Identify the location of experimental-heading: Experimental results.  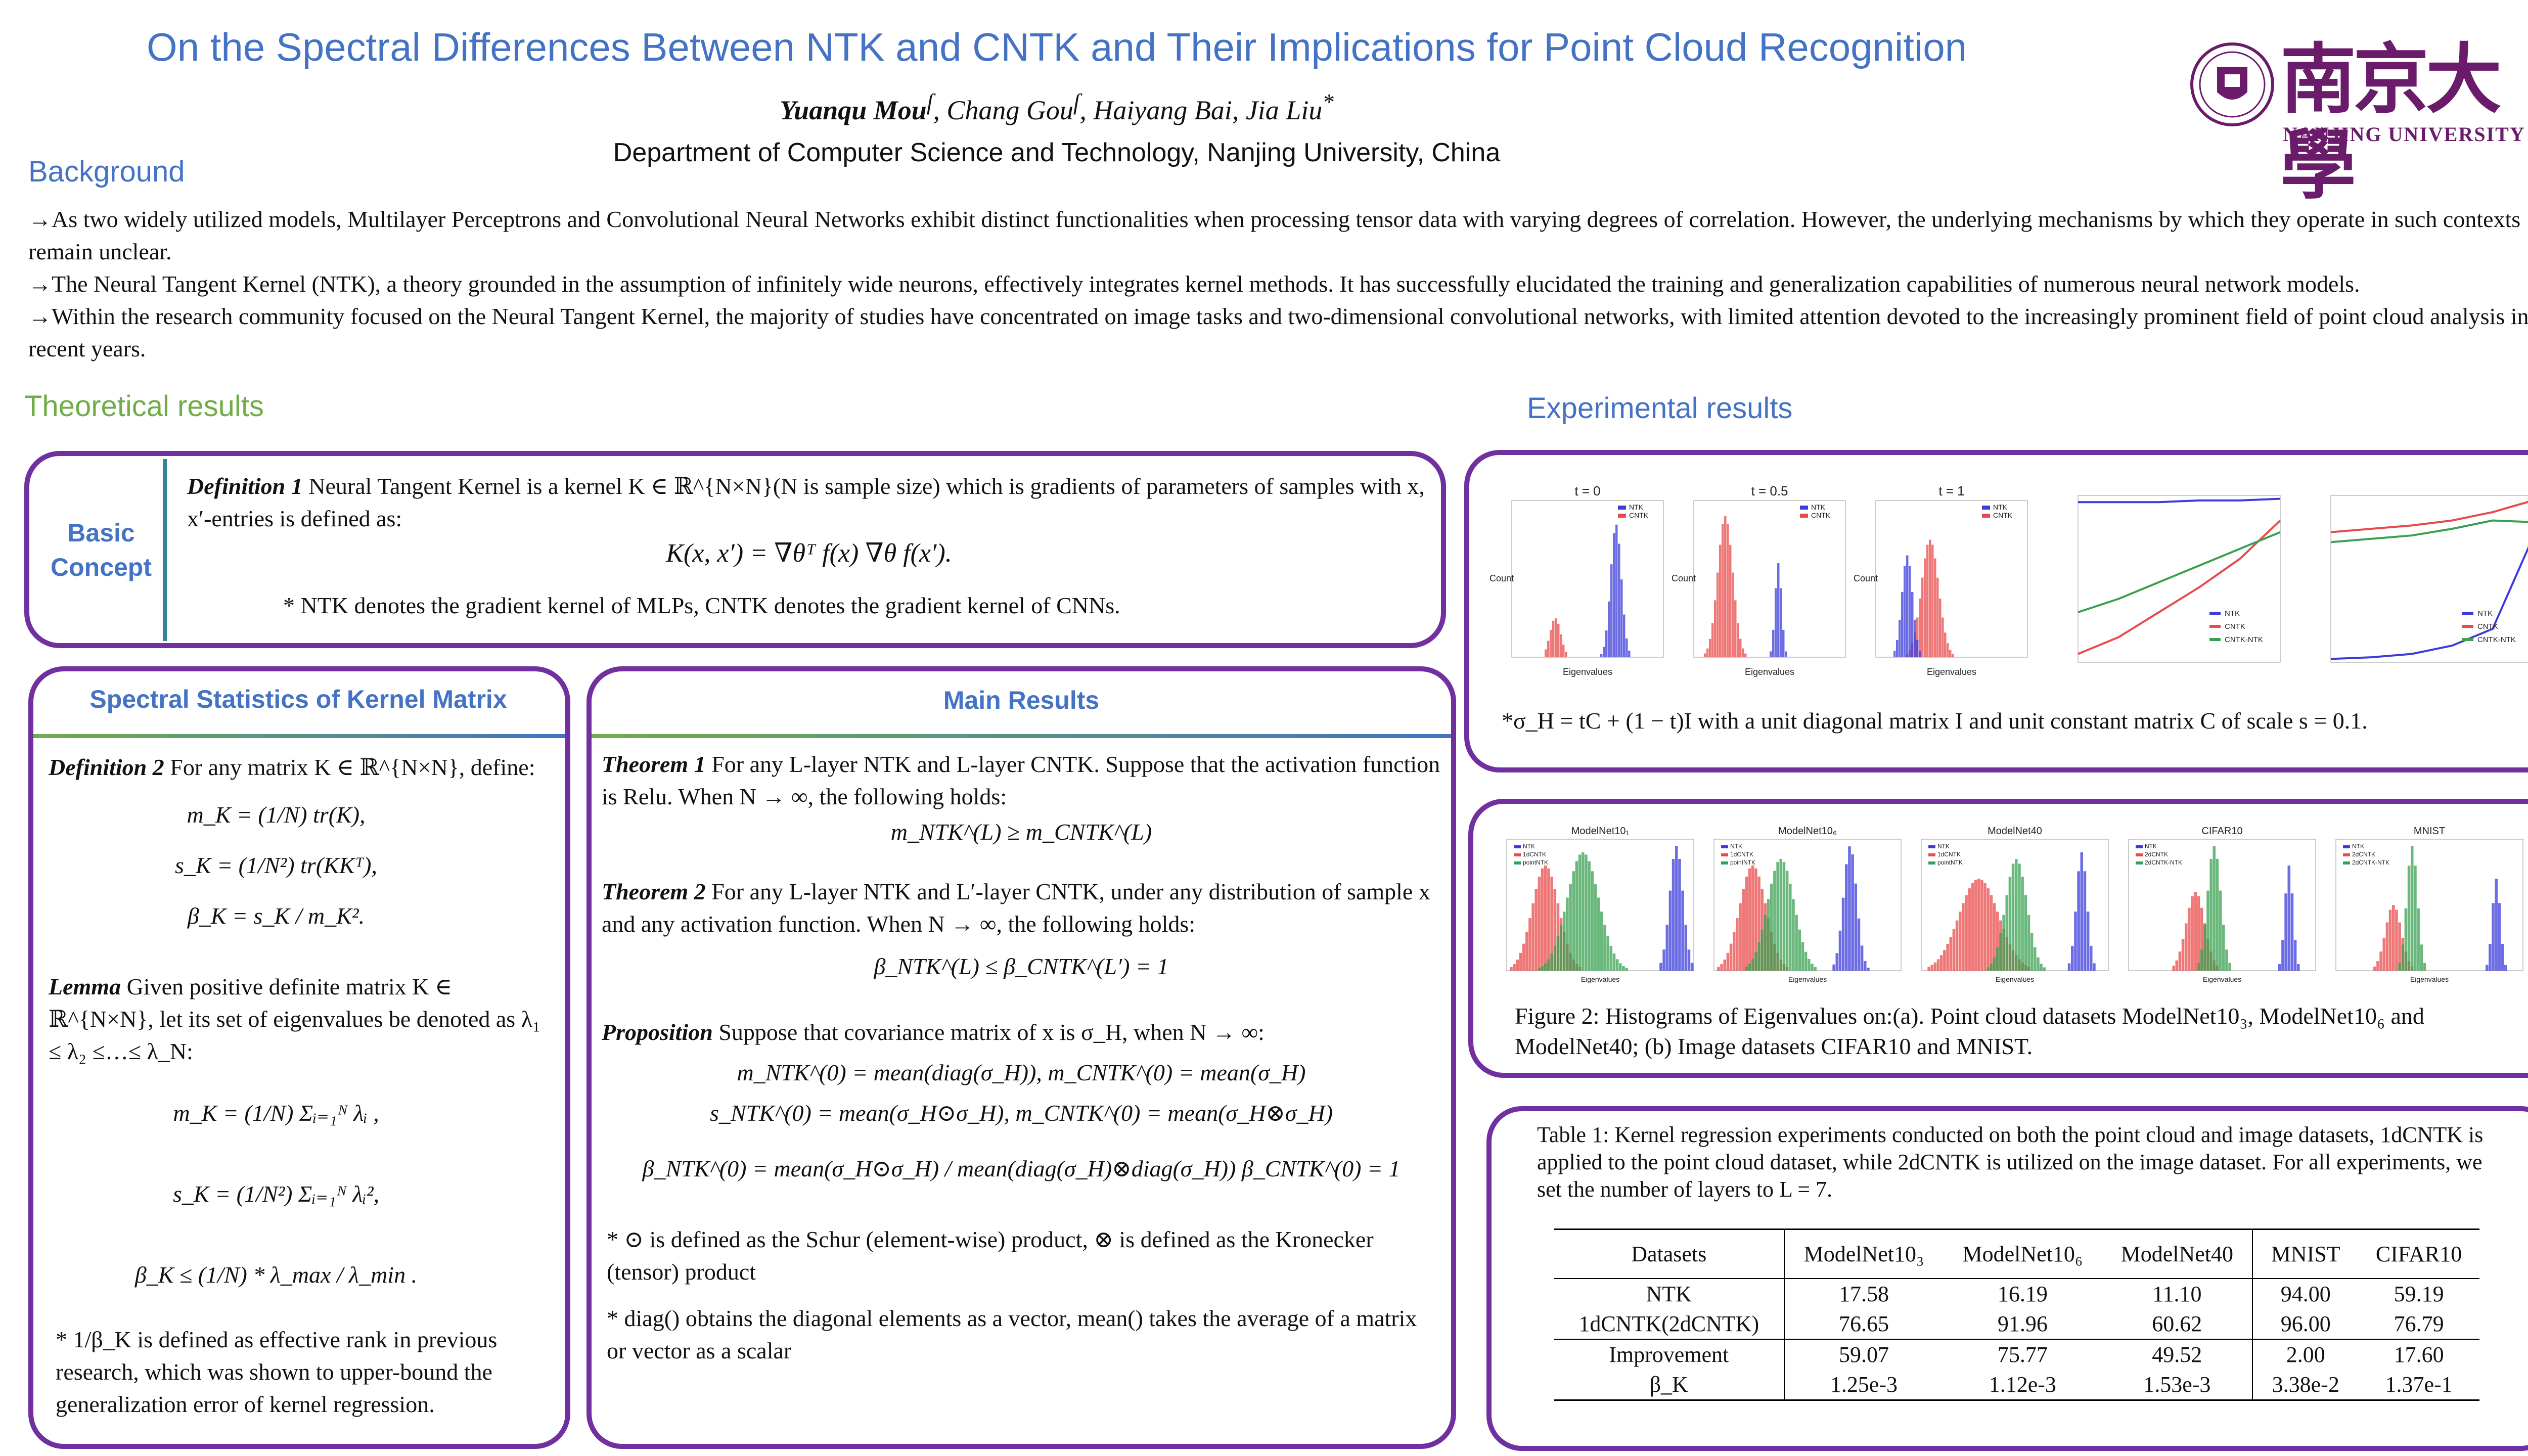
(1660, 408).